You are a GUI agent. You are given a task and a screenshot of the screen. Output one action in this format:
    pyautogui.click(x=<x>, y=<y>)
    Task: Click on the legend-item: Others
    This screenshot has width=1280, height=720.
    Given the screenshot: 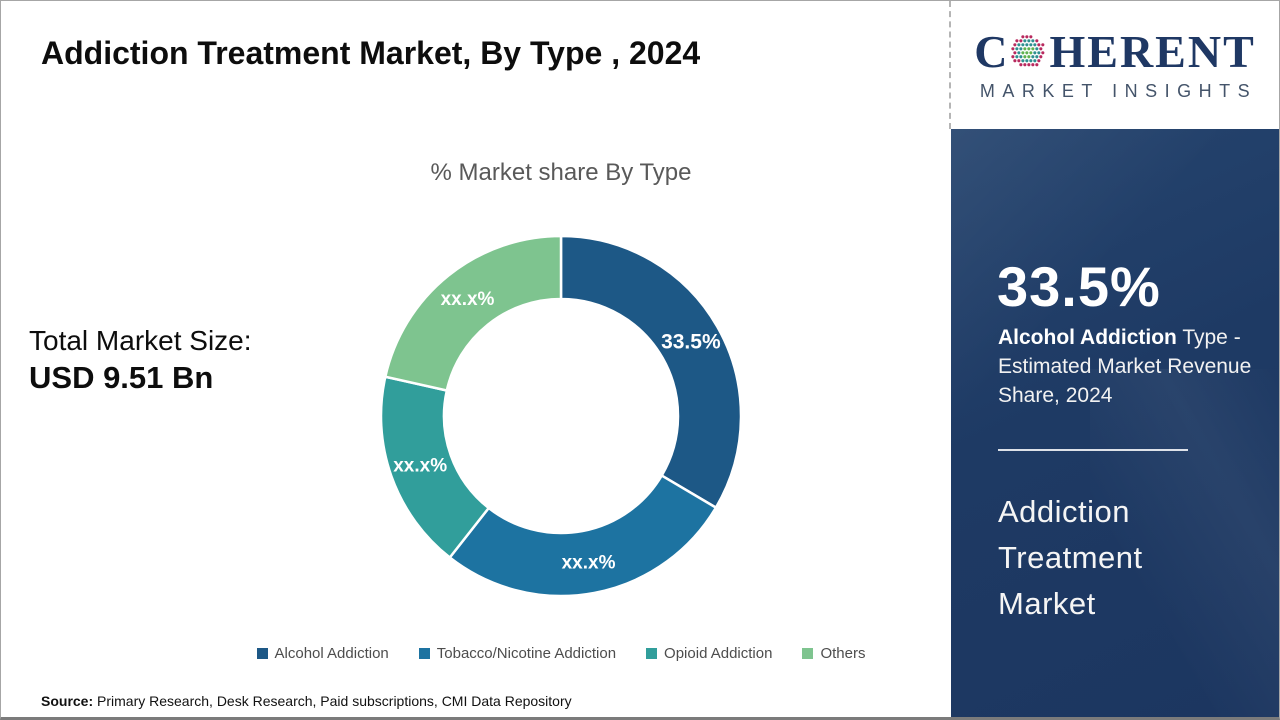 What is the action you would take?
    pyautogui.click(x=833, y=653)
    